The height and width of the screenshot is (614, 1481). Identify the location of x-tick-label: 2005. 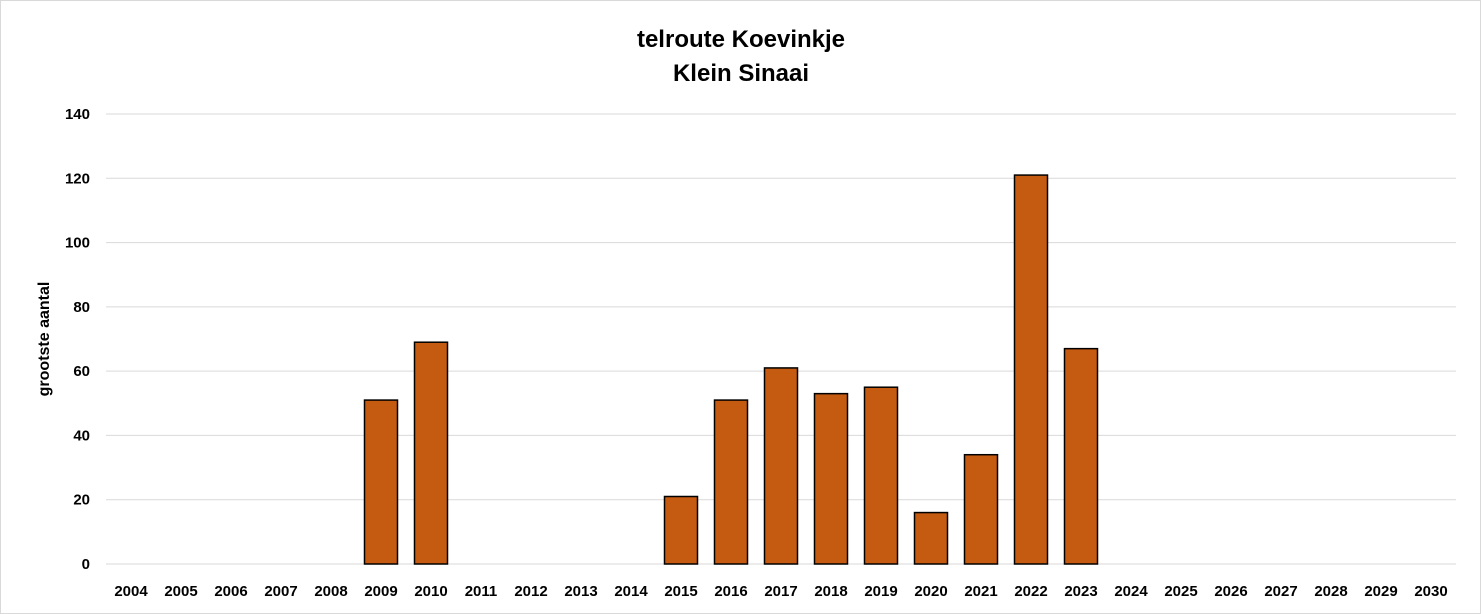
(180, 591).